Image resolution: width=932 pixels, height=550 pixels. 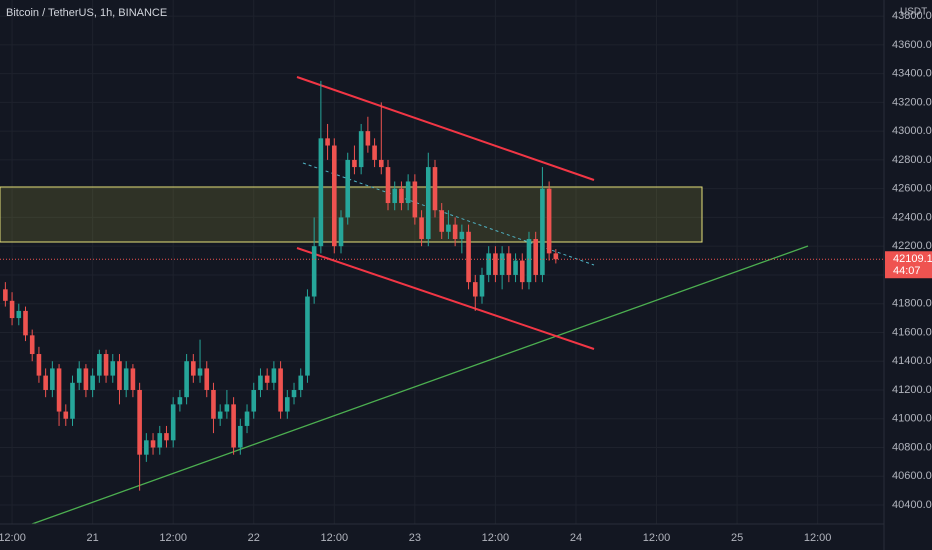 What do you see at coordinates (912, 131) in the screenshot?
I see `y-tick-label: 43000.00` at bounding box center [912, 131].